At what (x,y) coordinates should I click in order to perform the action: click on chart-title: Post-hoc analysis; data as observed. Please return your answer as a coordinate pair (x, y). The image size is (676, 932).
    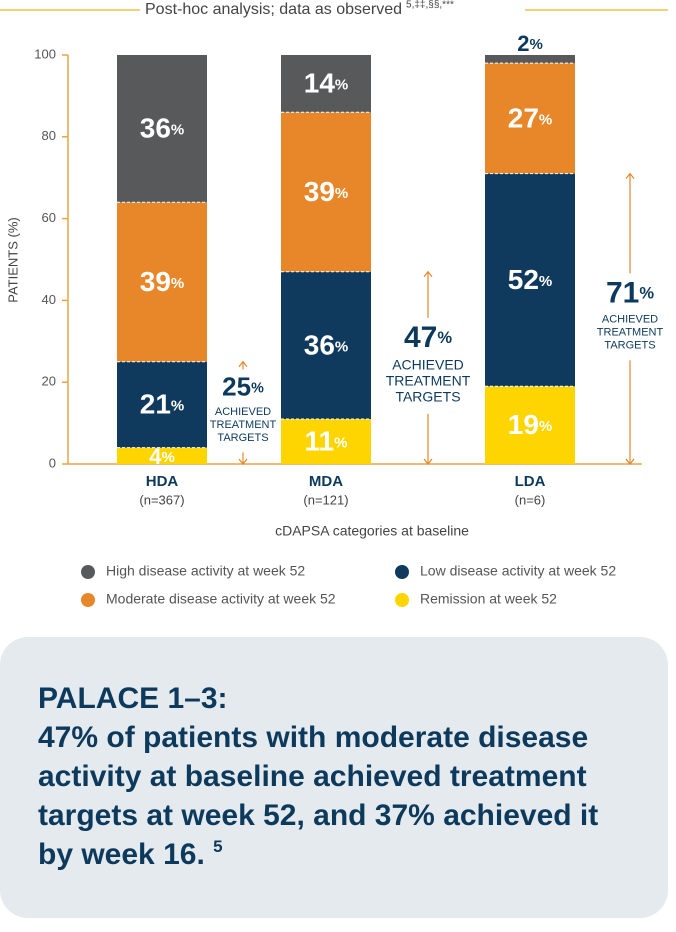
    Looking at the image, I should click on (273, 9).